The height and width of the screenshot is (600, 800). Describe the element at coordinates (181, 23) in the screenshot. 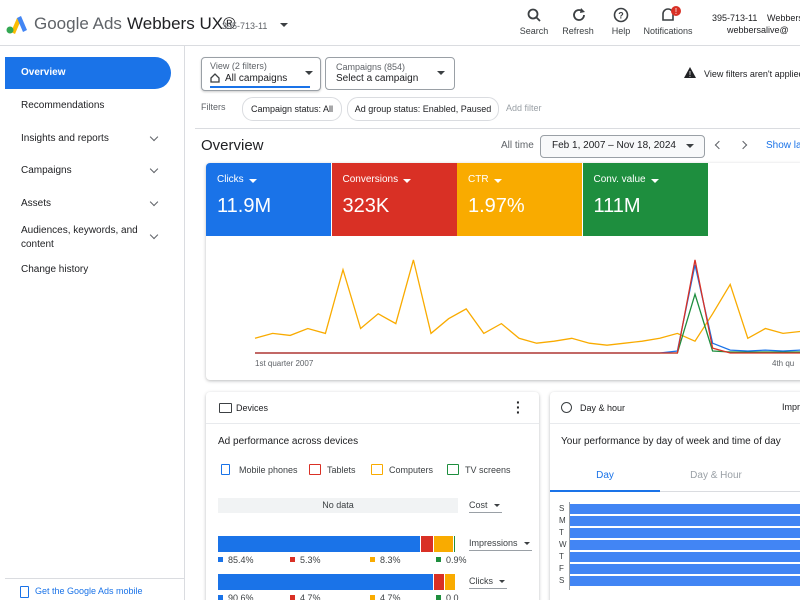

I see `account-name: Webbers UX®` at that location.